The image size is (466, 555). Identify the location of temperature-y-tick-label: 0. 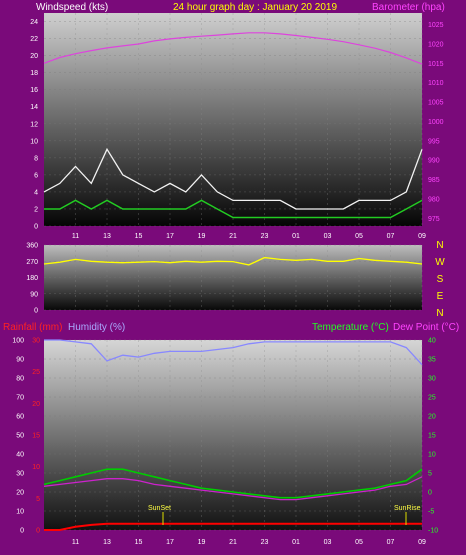
(430, 493).